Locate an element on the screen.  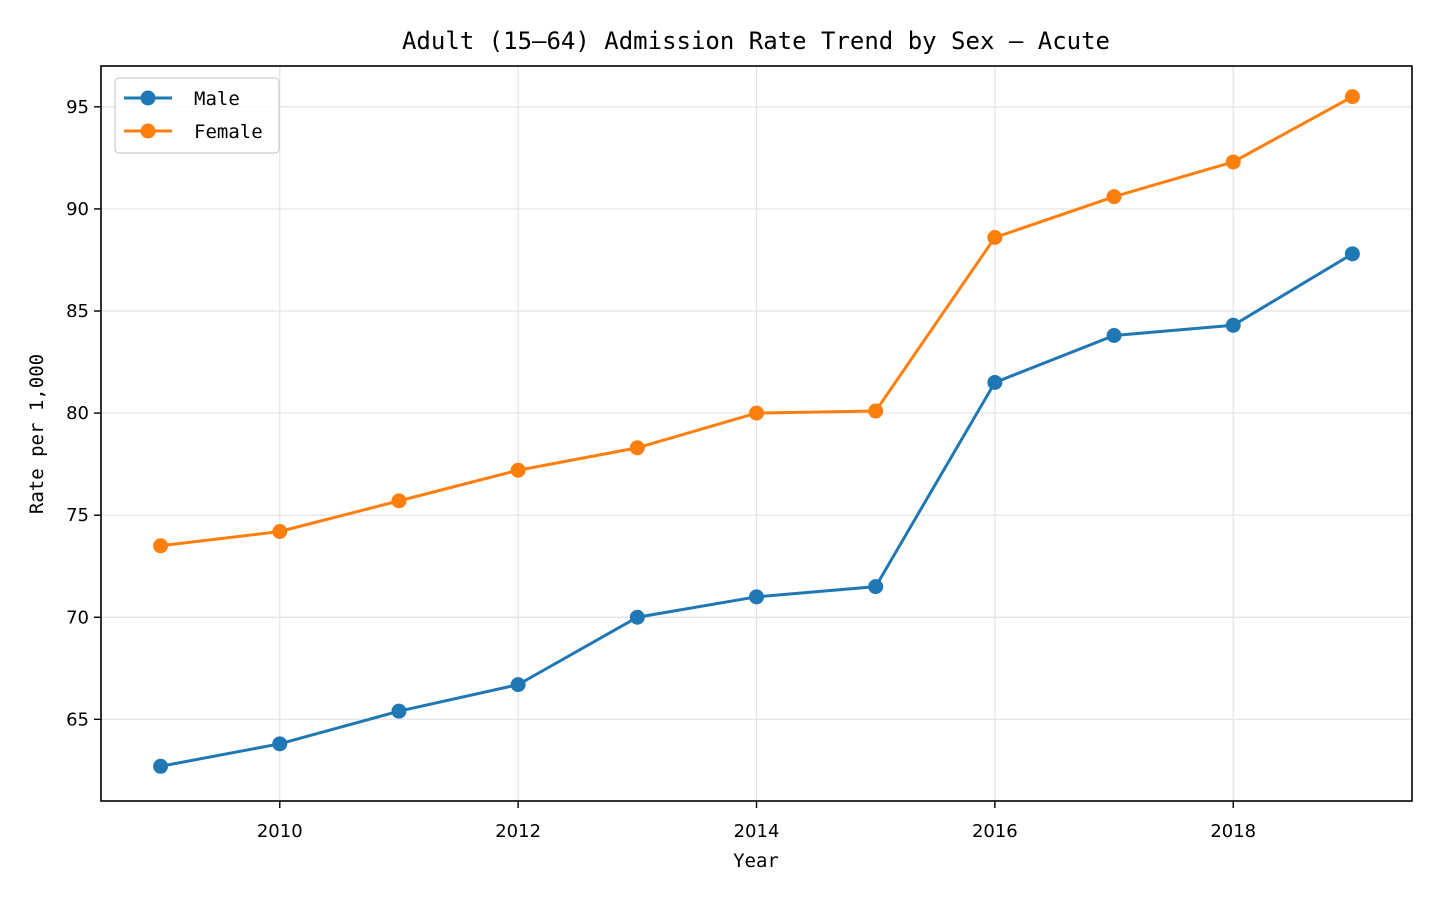
legend-marker-male is located at coordinates (148, 98).